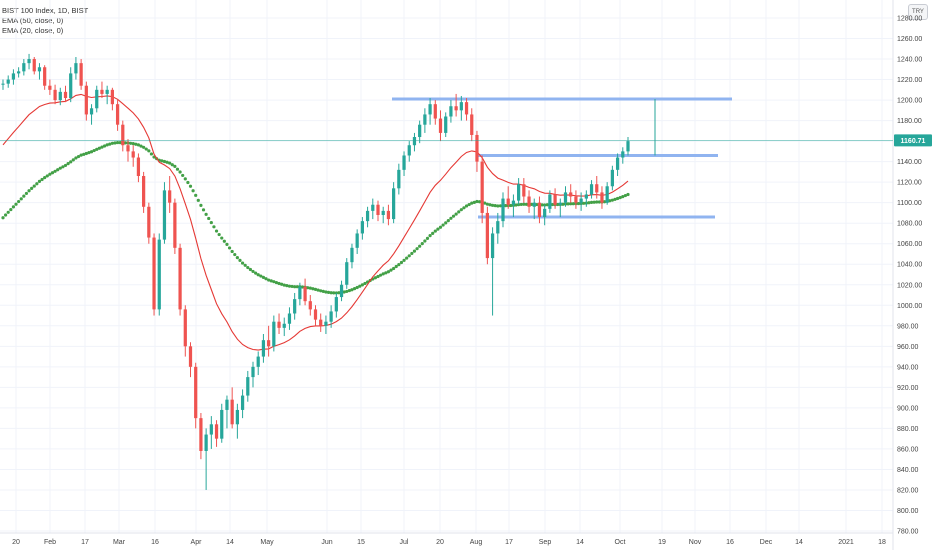 This screenshot has width=932, height=550. What do you see at coordinates (45, 10) in the screenshot?
I see `legend-symbol: BIST 100 Index, 1D, BIST` at bounding box center [45, 10].